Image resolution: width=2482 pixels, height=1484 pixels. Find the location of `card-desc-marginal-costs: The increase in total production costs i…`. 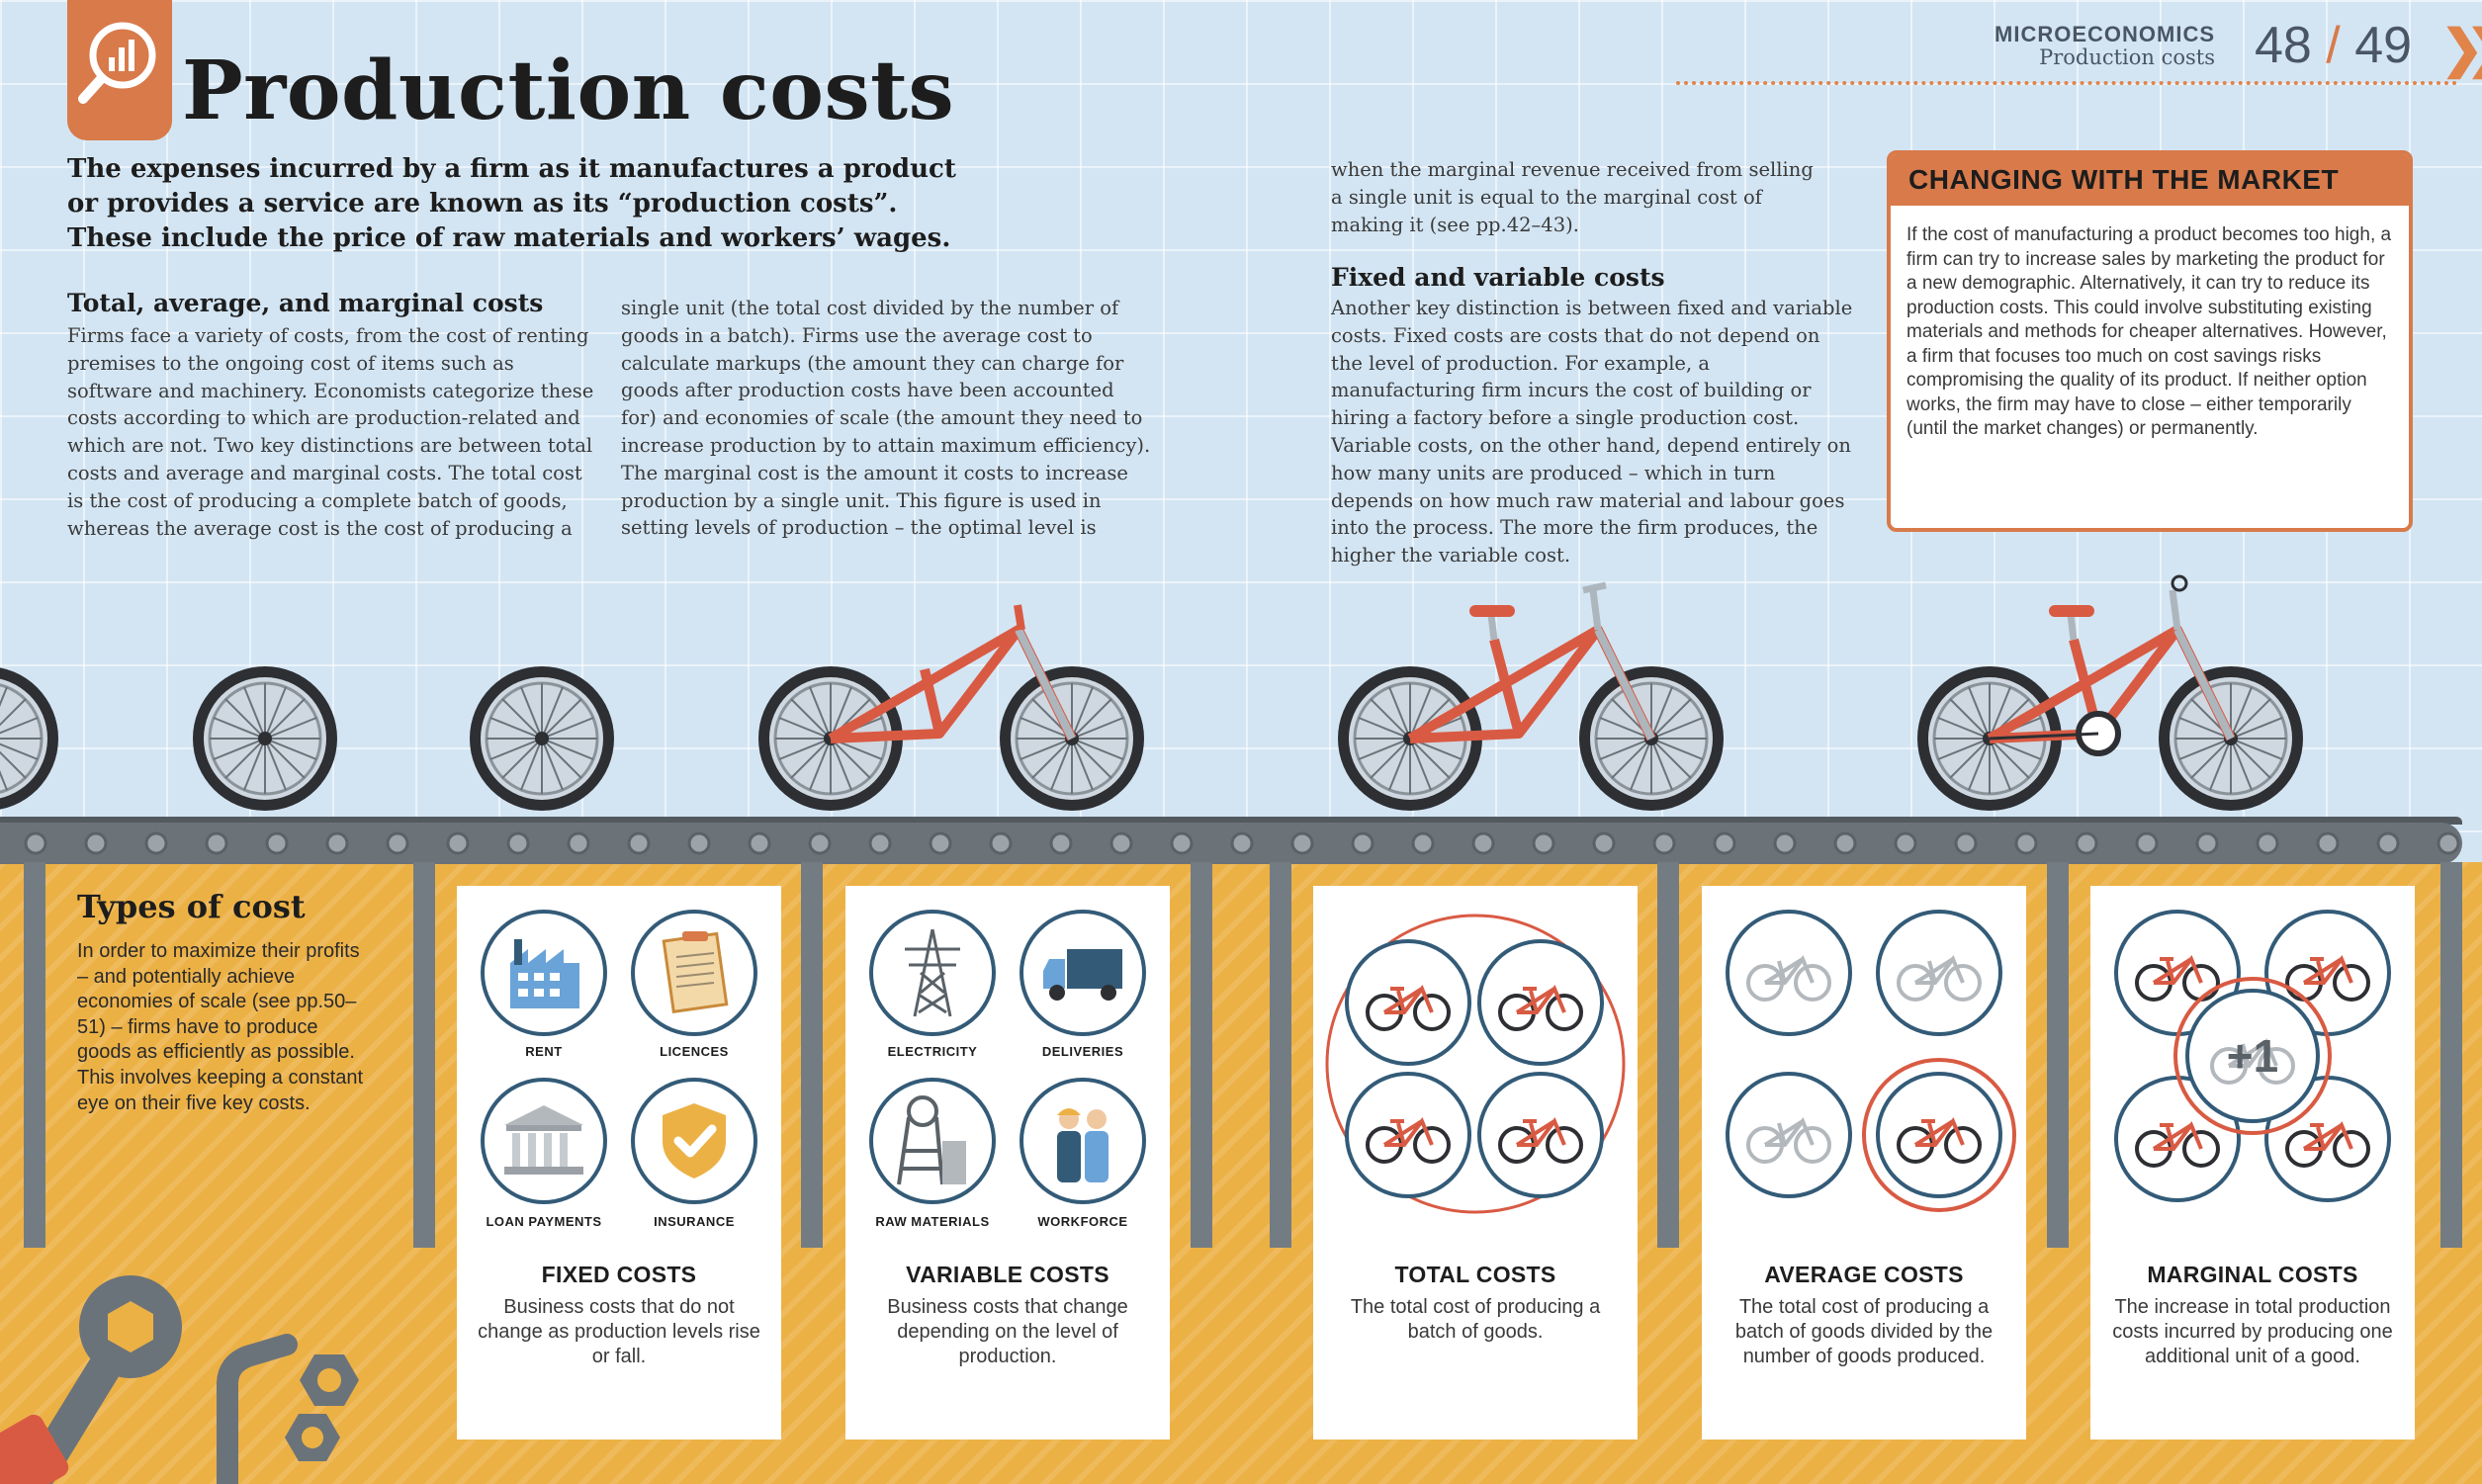

card-desc-marginal-costs: The increase in total production costs i… is located at coordinates (2252, 1331).